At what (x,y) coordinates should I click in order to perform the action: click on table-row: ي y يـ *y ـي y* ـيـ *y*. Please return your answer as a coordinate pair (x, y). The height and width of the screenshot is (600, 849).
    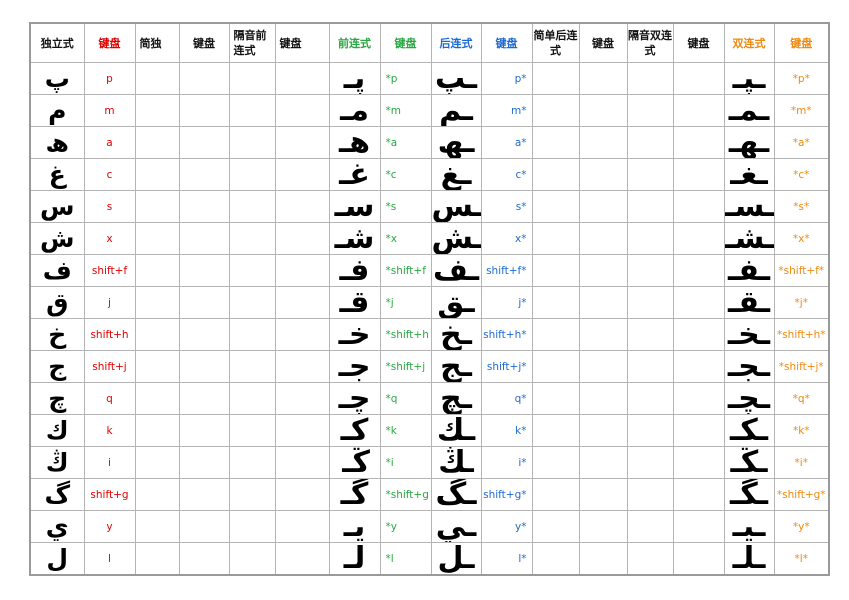
    Looking at the image, I should click on (429, 526).